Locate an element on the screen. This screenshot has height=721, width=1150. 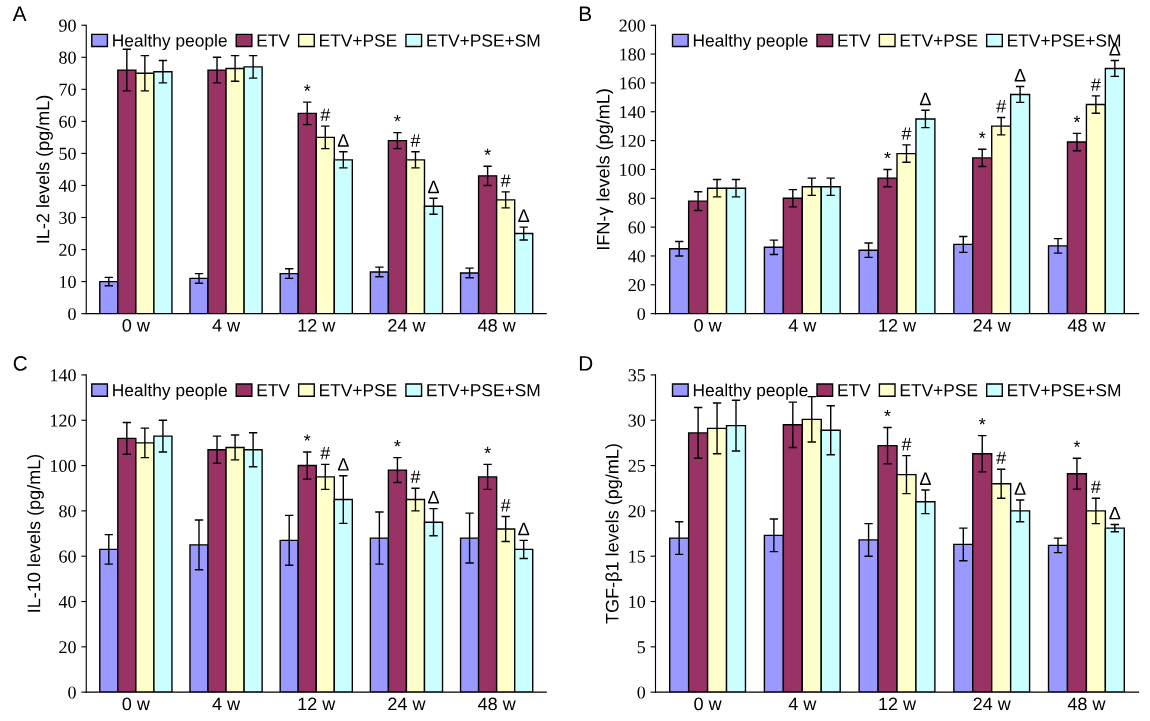
y-tick-label: 160 is located at coordinates (633, 83).